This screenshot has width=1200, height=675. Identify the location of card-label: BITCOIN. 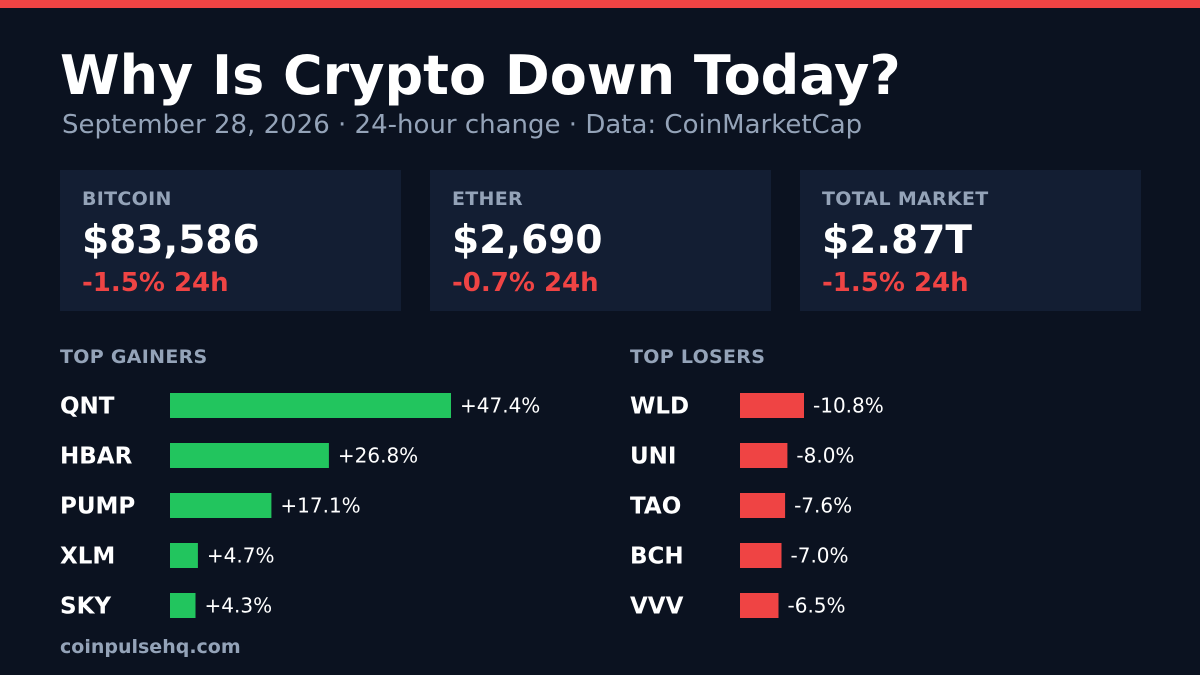
(127, 199).